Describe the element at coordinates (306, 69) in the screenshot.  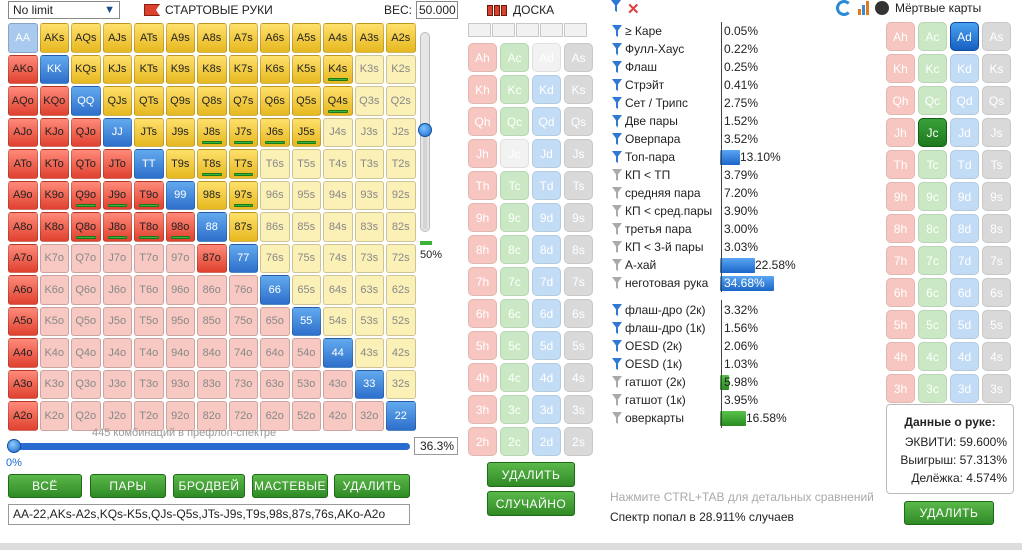
I see `hand-cell-K5s: K5s` at that location.